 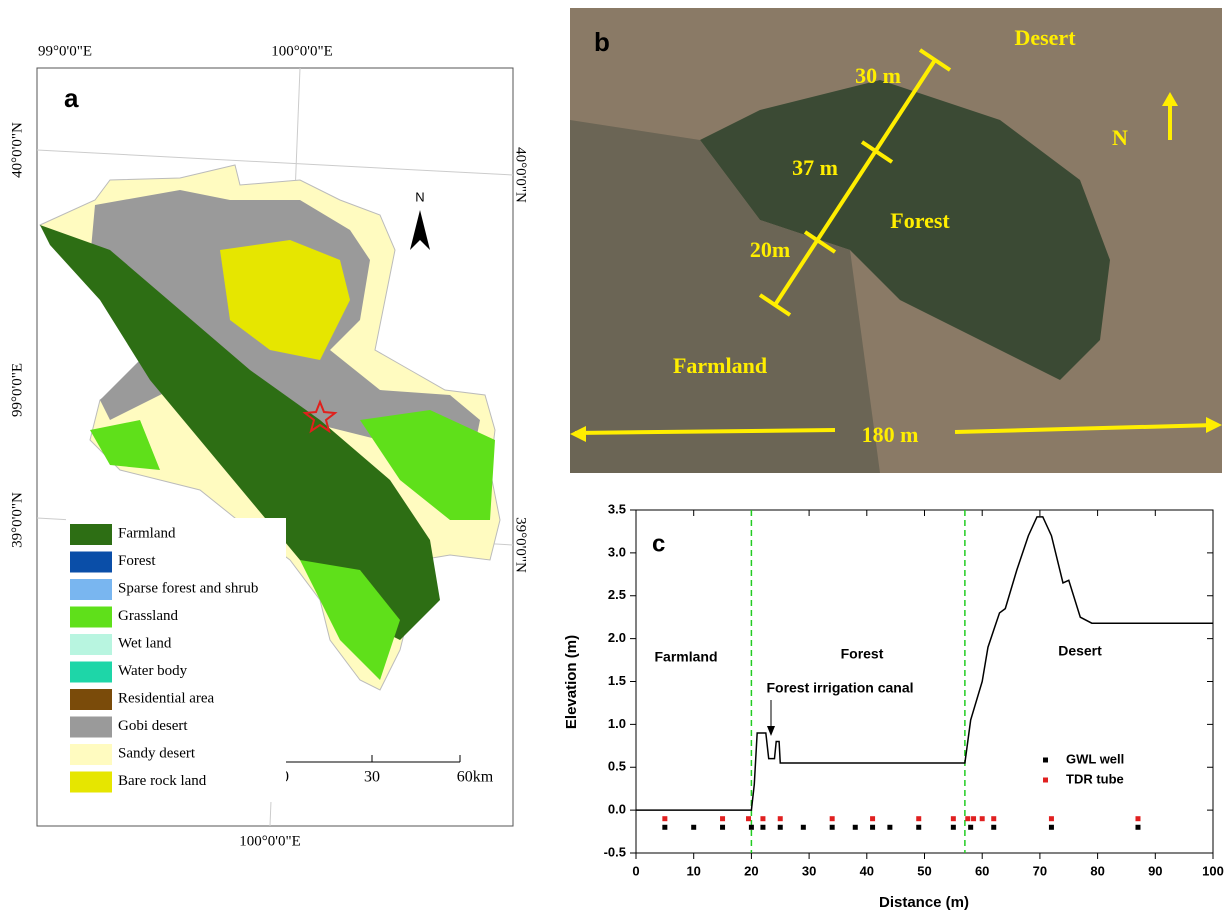 I want to click on y-tick-label: 2.0, so click(x=617, y=637).